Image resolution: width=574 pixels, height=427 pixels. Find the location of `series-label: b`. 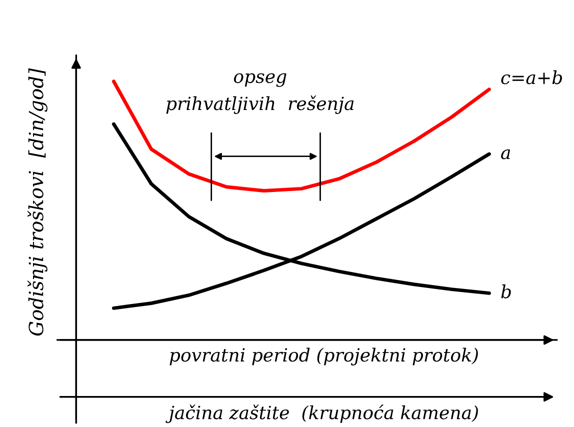

series-label: b is located at coordinates (506, 291).